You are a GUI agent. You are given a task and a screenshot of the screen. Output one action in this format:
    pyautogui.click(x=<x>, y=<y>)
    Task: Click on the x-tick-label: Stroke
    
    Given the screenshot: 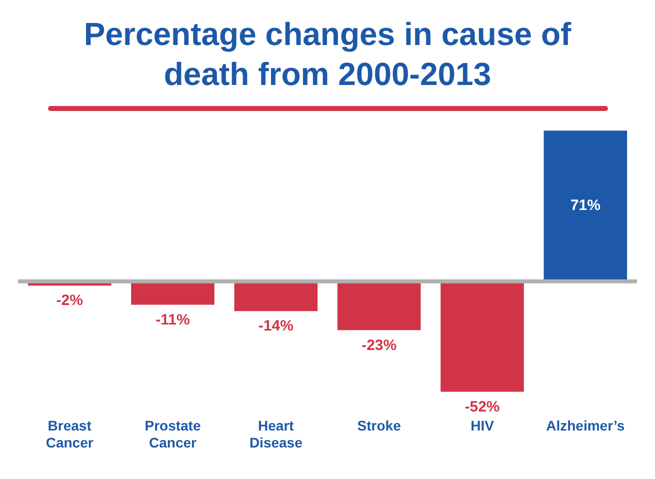 What is the action you would take?
    pyautogui.click(x=379, y=426)
    